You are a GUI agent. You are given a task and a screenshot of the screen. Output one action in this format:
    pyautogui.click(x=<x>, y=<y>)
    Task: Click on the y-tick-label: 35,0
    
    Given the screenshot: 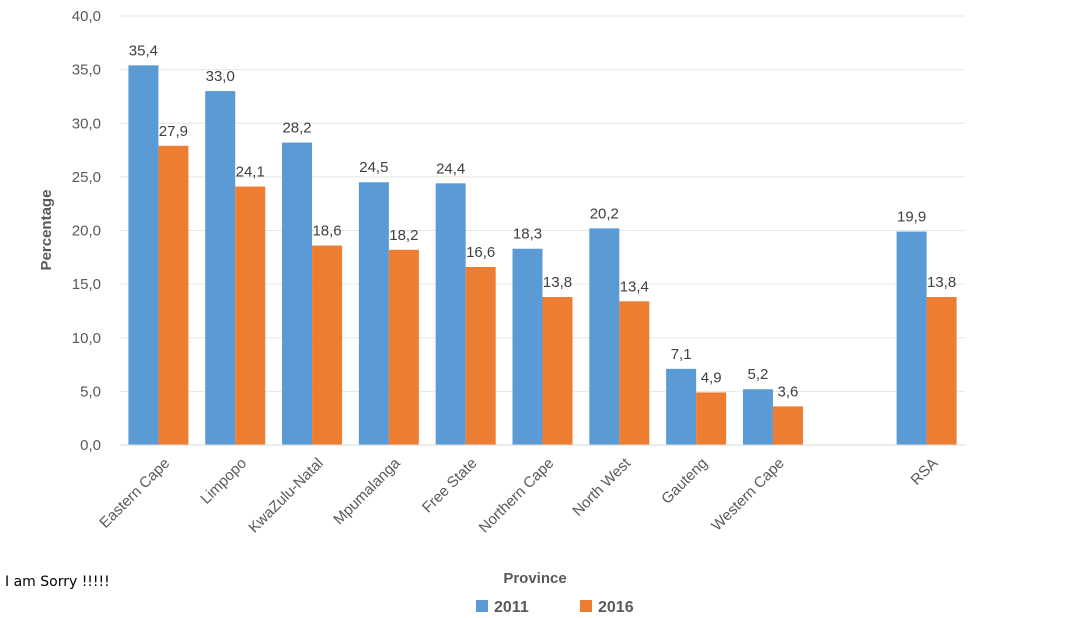 What is the action you would take?
    pyautogui.click(x=86, y=70)
    